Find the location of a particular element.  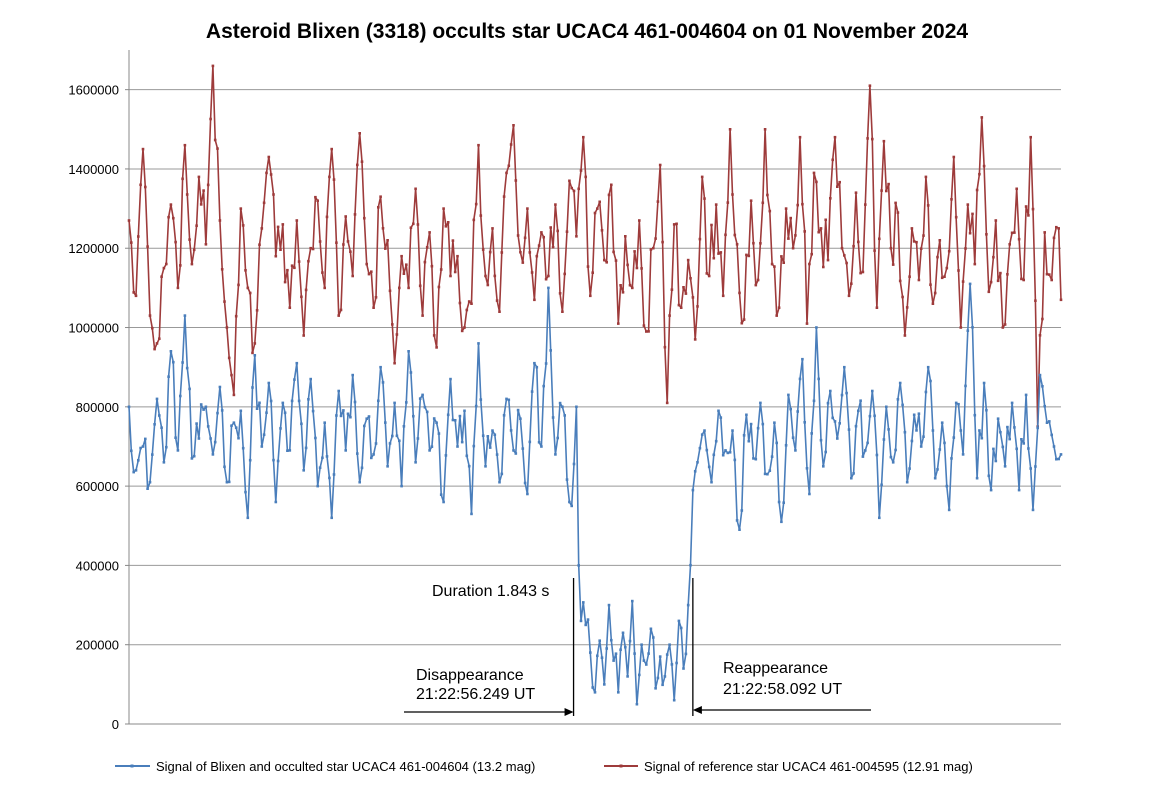

y-tick-label-1000000: 1000000 is located at coordinates (93, 328).